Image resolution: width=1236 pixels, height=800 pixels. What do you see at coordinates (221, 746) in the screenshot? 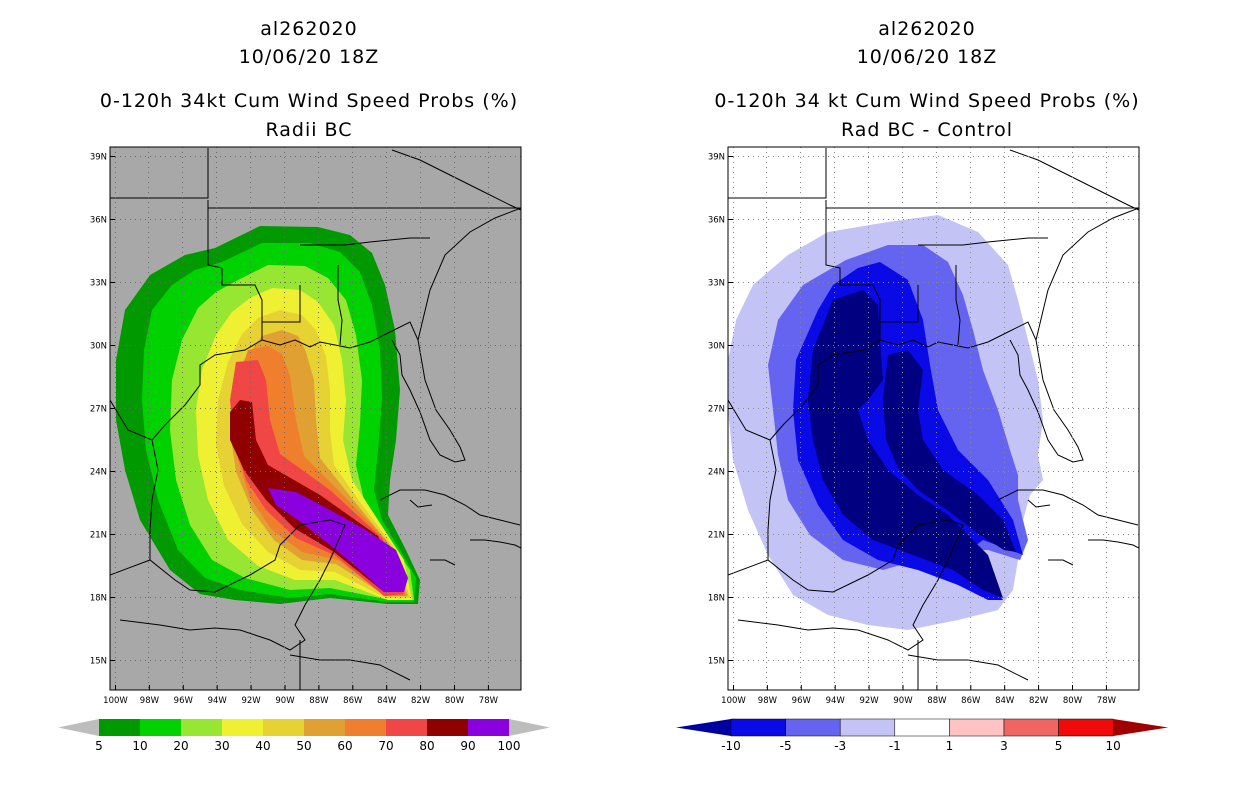
I see `legend-label: 30` at bounding box center [221, 746].